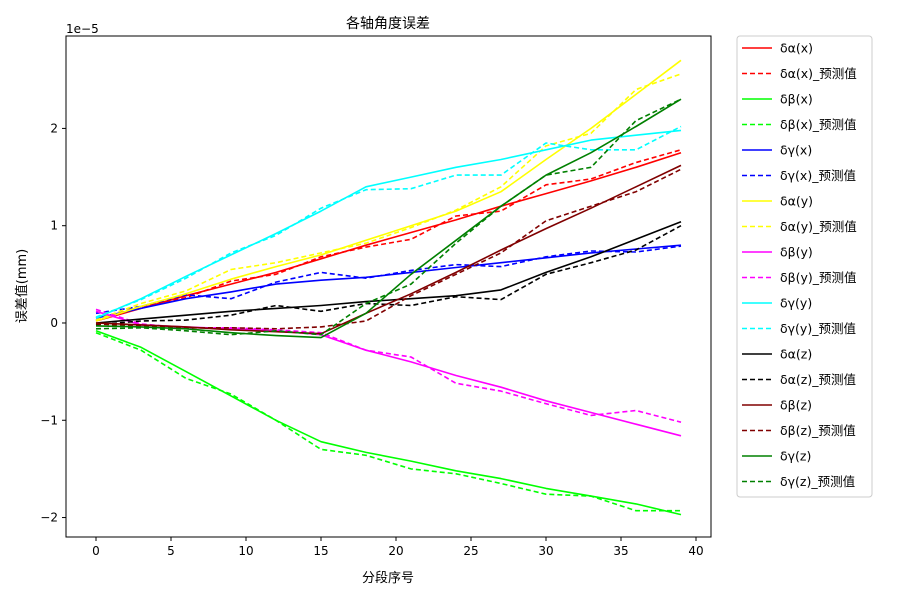 Image resolution: width=900 pixels, height=600 pixels. I want to click on x-tick-label: 5, so click(171, 551).